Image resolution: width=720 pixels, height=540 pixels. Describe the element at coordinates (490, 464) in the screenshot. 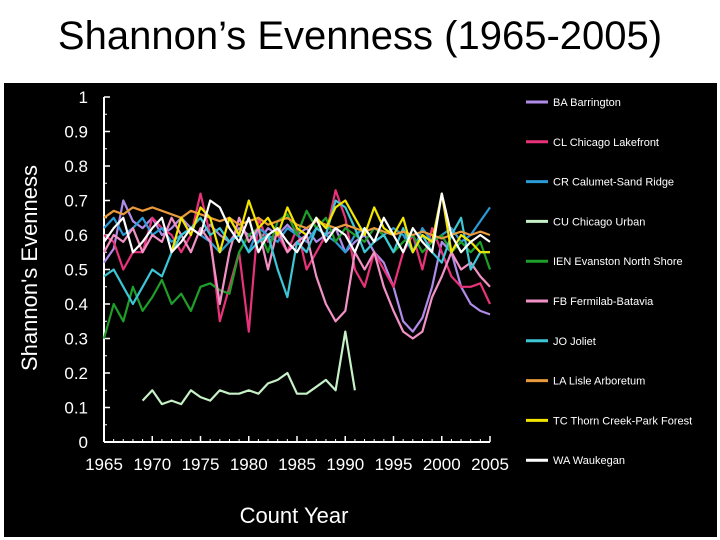

I see `x-tick-label: 2005` at that location.